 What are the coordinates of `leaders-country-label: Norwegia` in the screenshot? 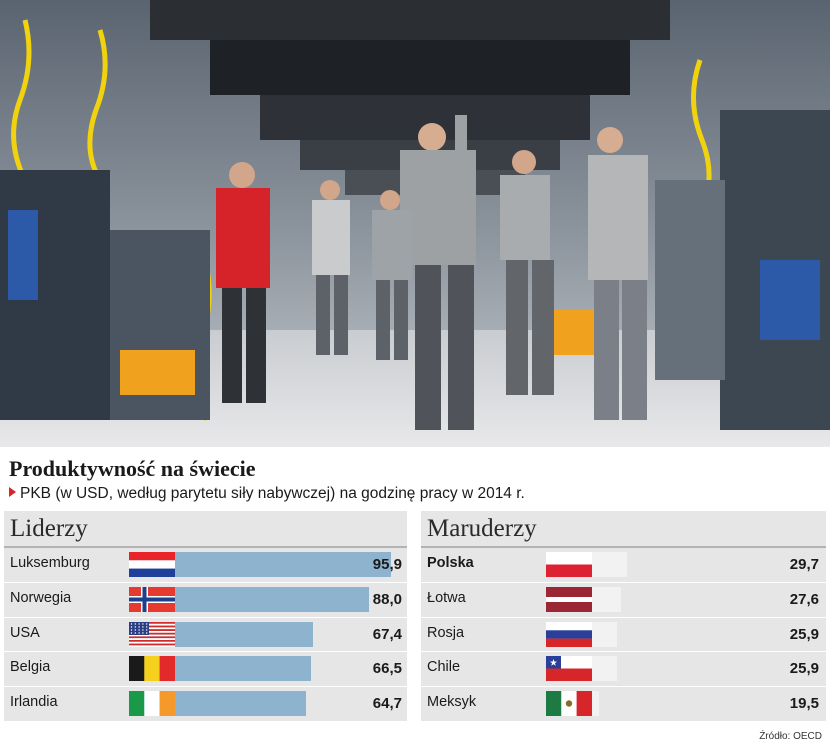 It's located at (41, 597).